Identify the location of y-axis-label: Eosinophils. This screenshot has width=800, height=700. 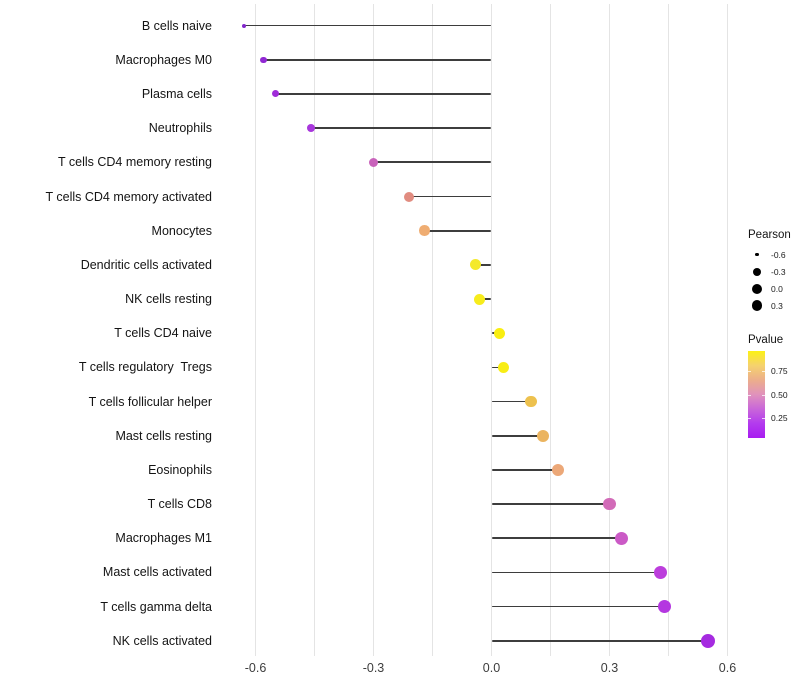
(180, 469).